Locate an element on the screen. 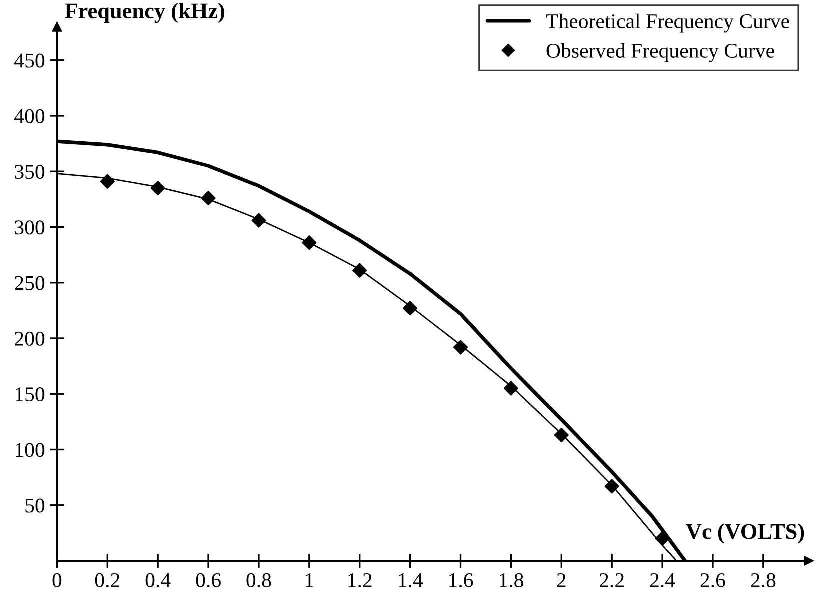 This screenshot has width=817, height=600. y-tick-label: 200 is located at coordinates (30, 339).